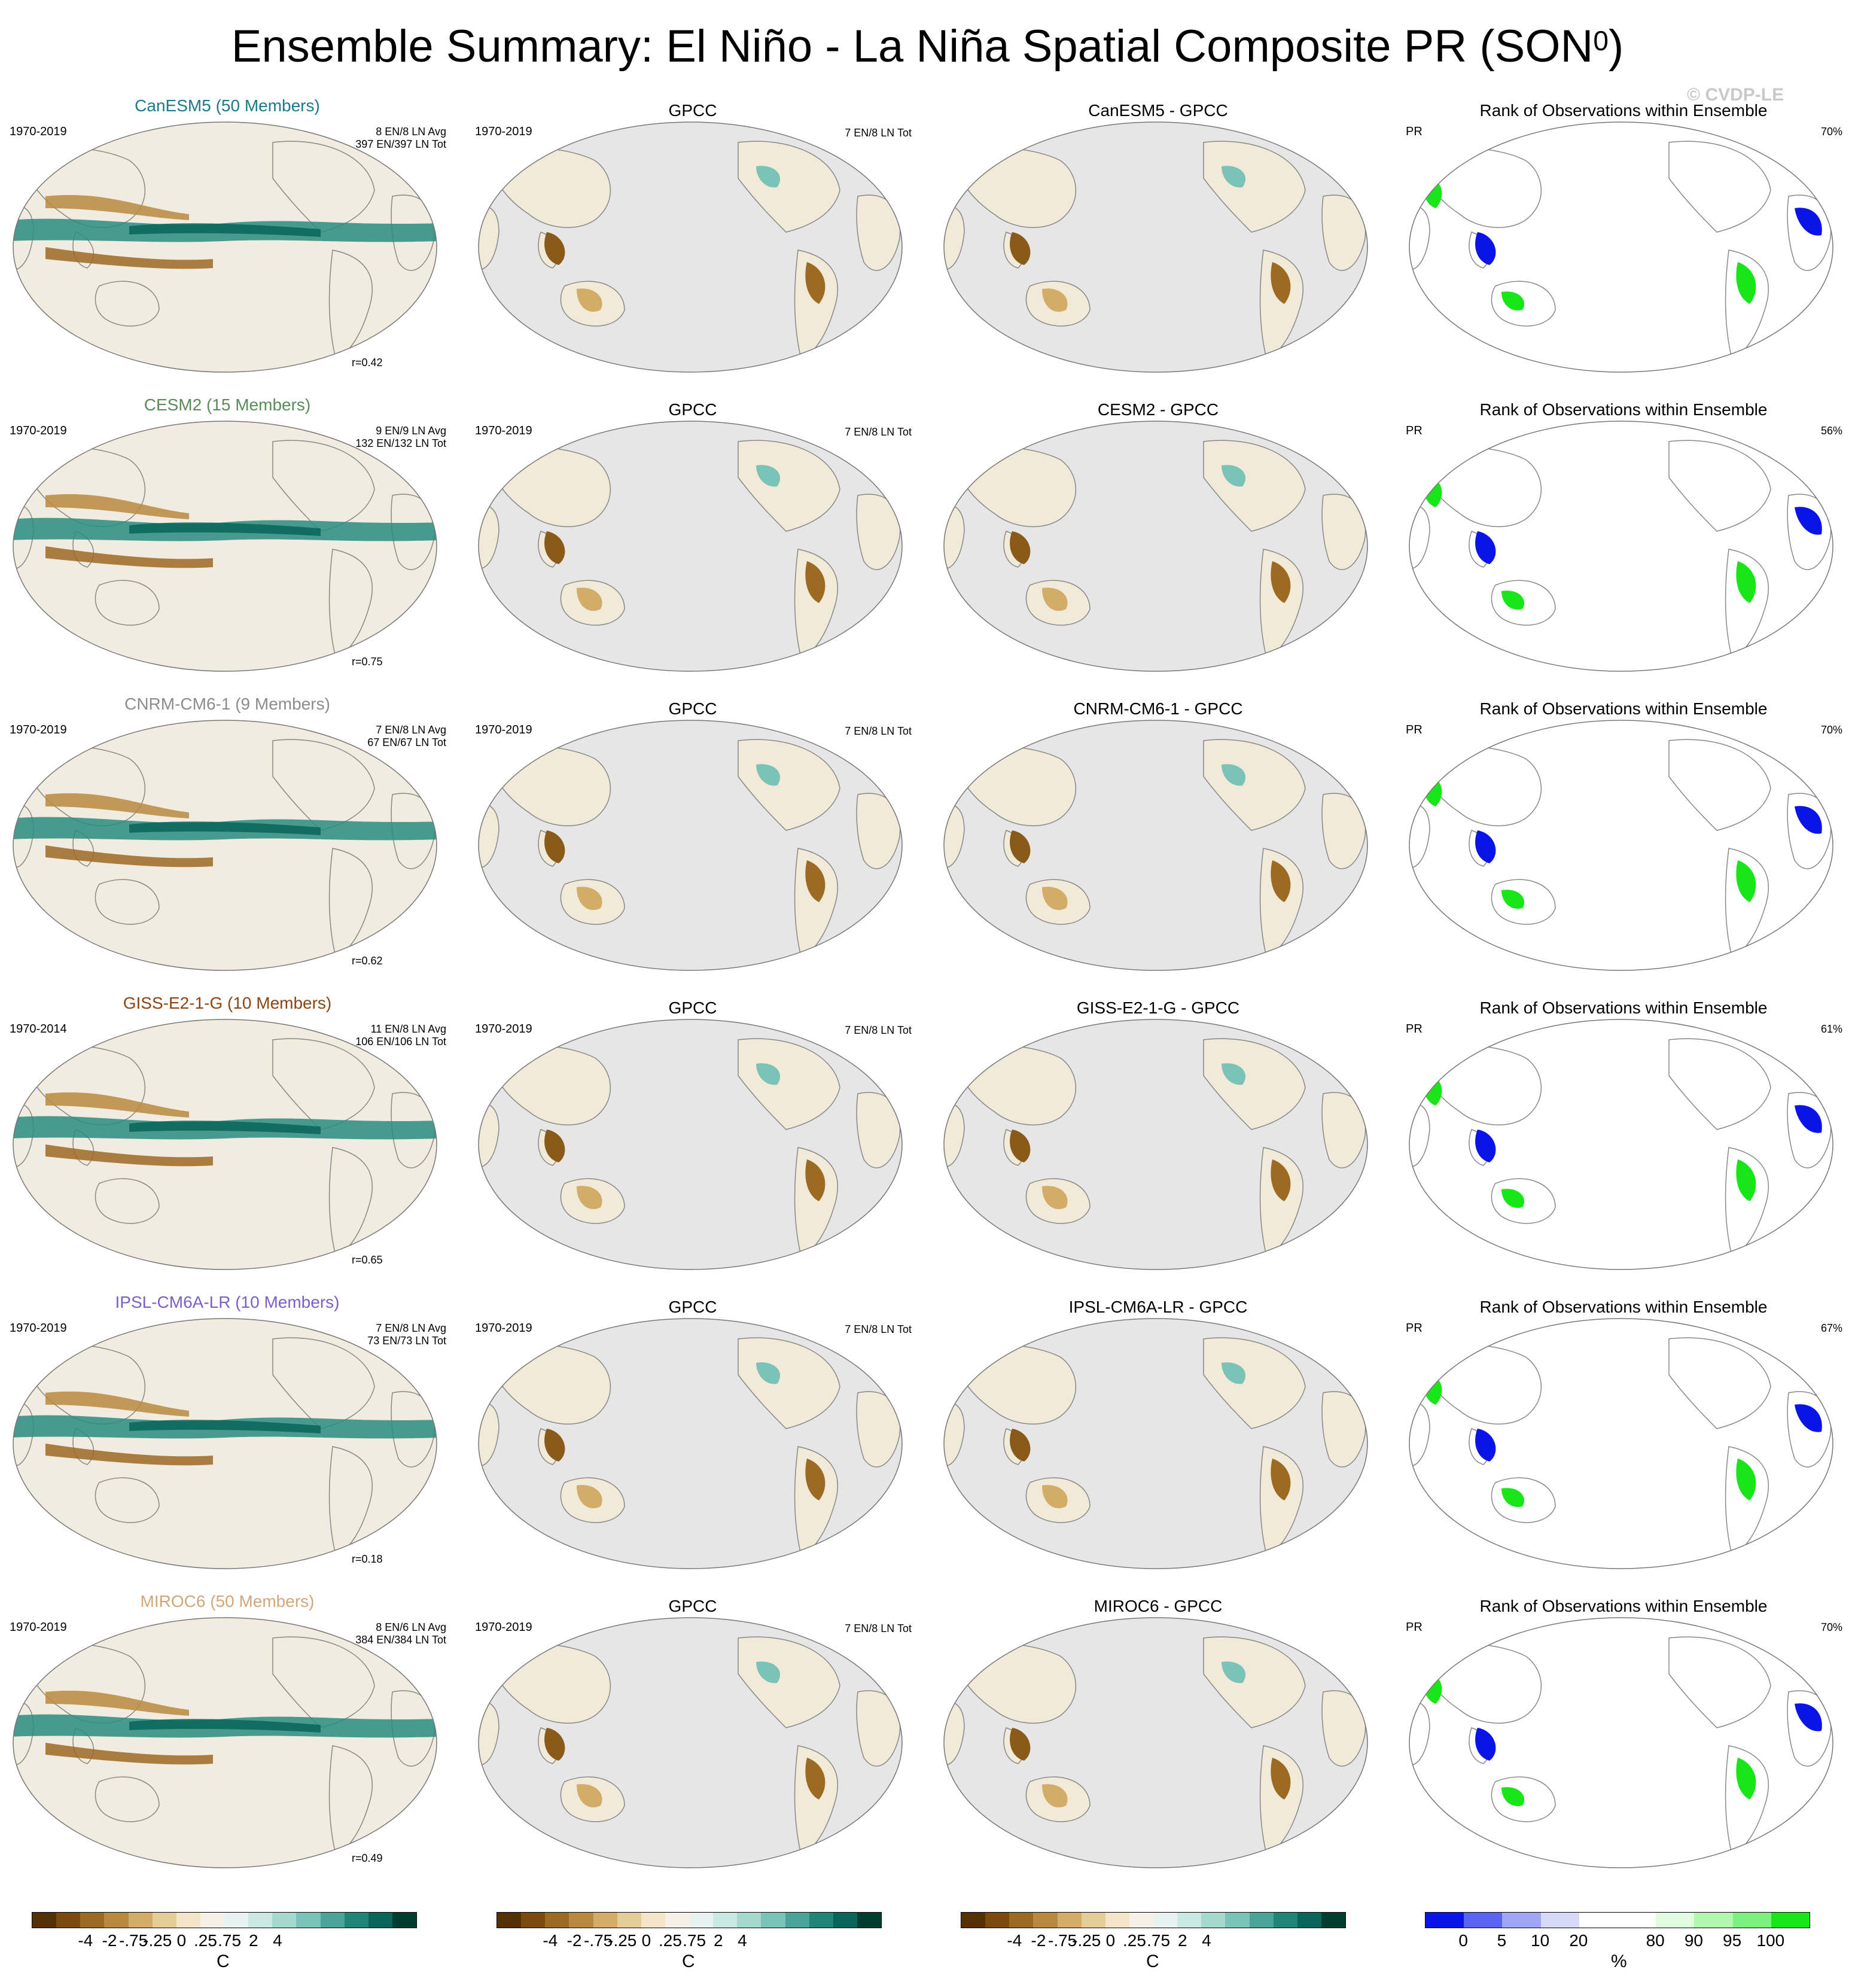 This screenshot has height=1988, width=1855. Describe the element at coordinates (646, 1940) in the screenshot. I see `colorbar-tick-label: 0` at that location.